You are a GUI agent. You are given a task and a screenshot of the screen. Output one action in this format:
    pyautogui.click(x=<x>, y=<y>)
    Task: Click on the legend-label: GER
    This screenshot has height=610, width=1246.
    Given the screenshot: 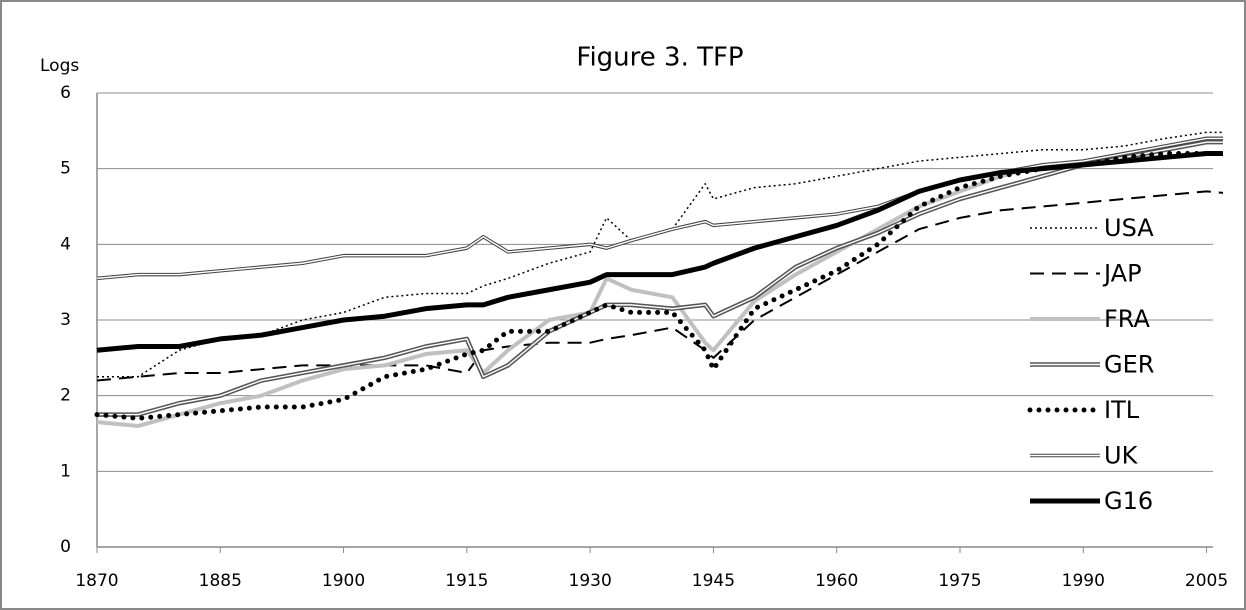 What is the action you would take?
    pyautogui.click(x=1129, y=365)
    